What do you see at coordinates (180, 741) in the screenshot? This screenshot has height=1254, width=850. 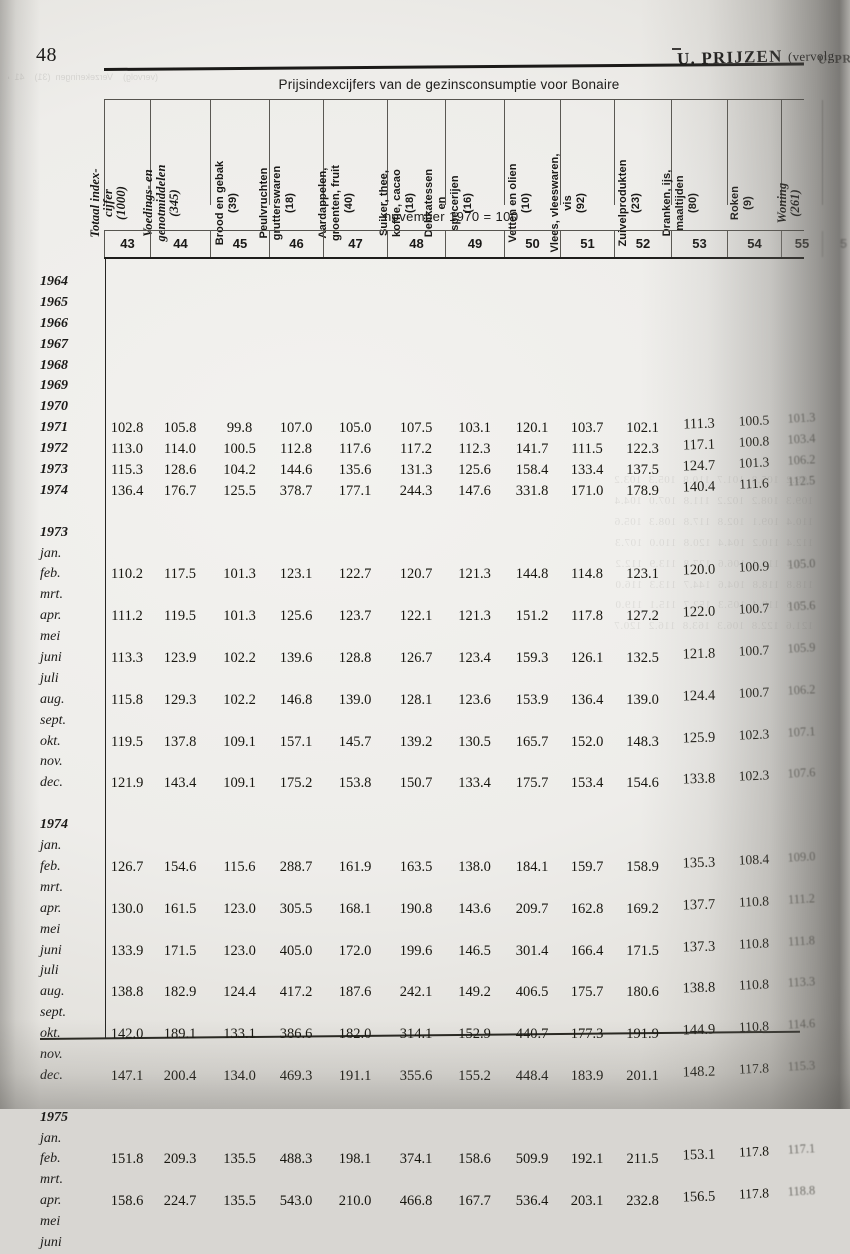 I see `table-cell: 137.8` at bounding box center [180, 741].